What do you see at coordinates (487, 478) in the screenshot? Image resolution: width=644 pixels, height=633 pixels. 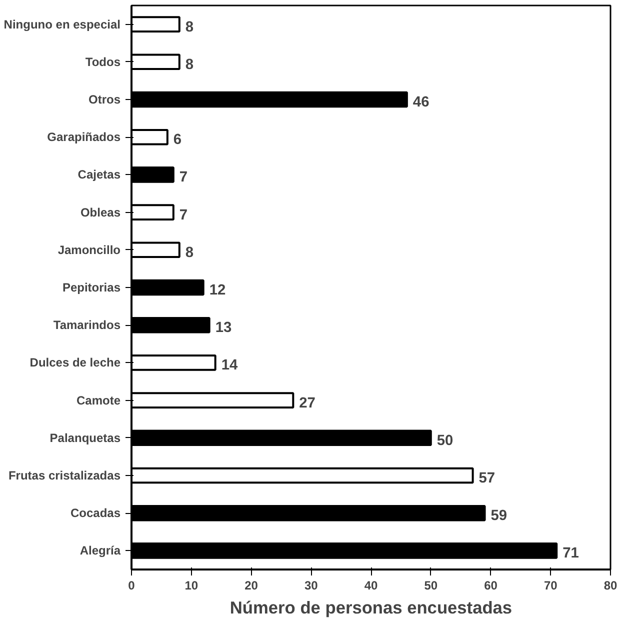 I see `data-label: 57` at bounding box center [487, 478].